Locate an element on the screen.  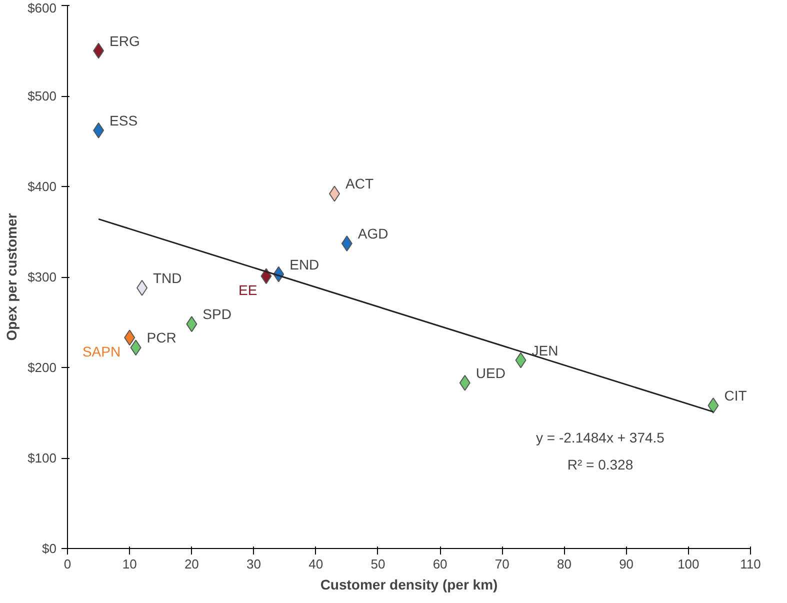
x-tick-label: 110 is located at coordinates (750, 564).